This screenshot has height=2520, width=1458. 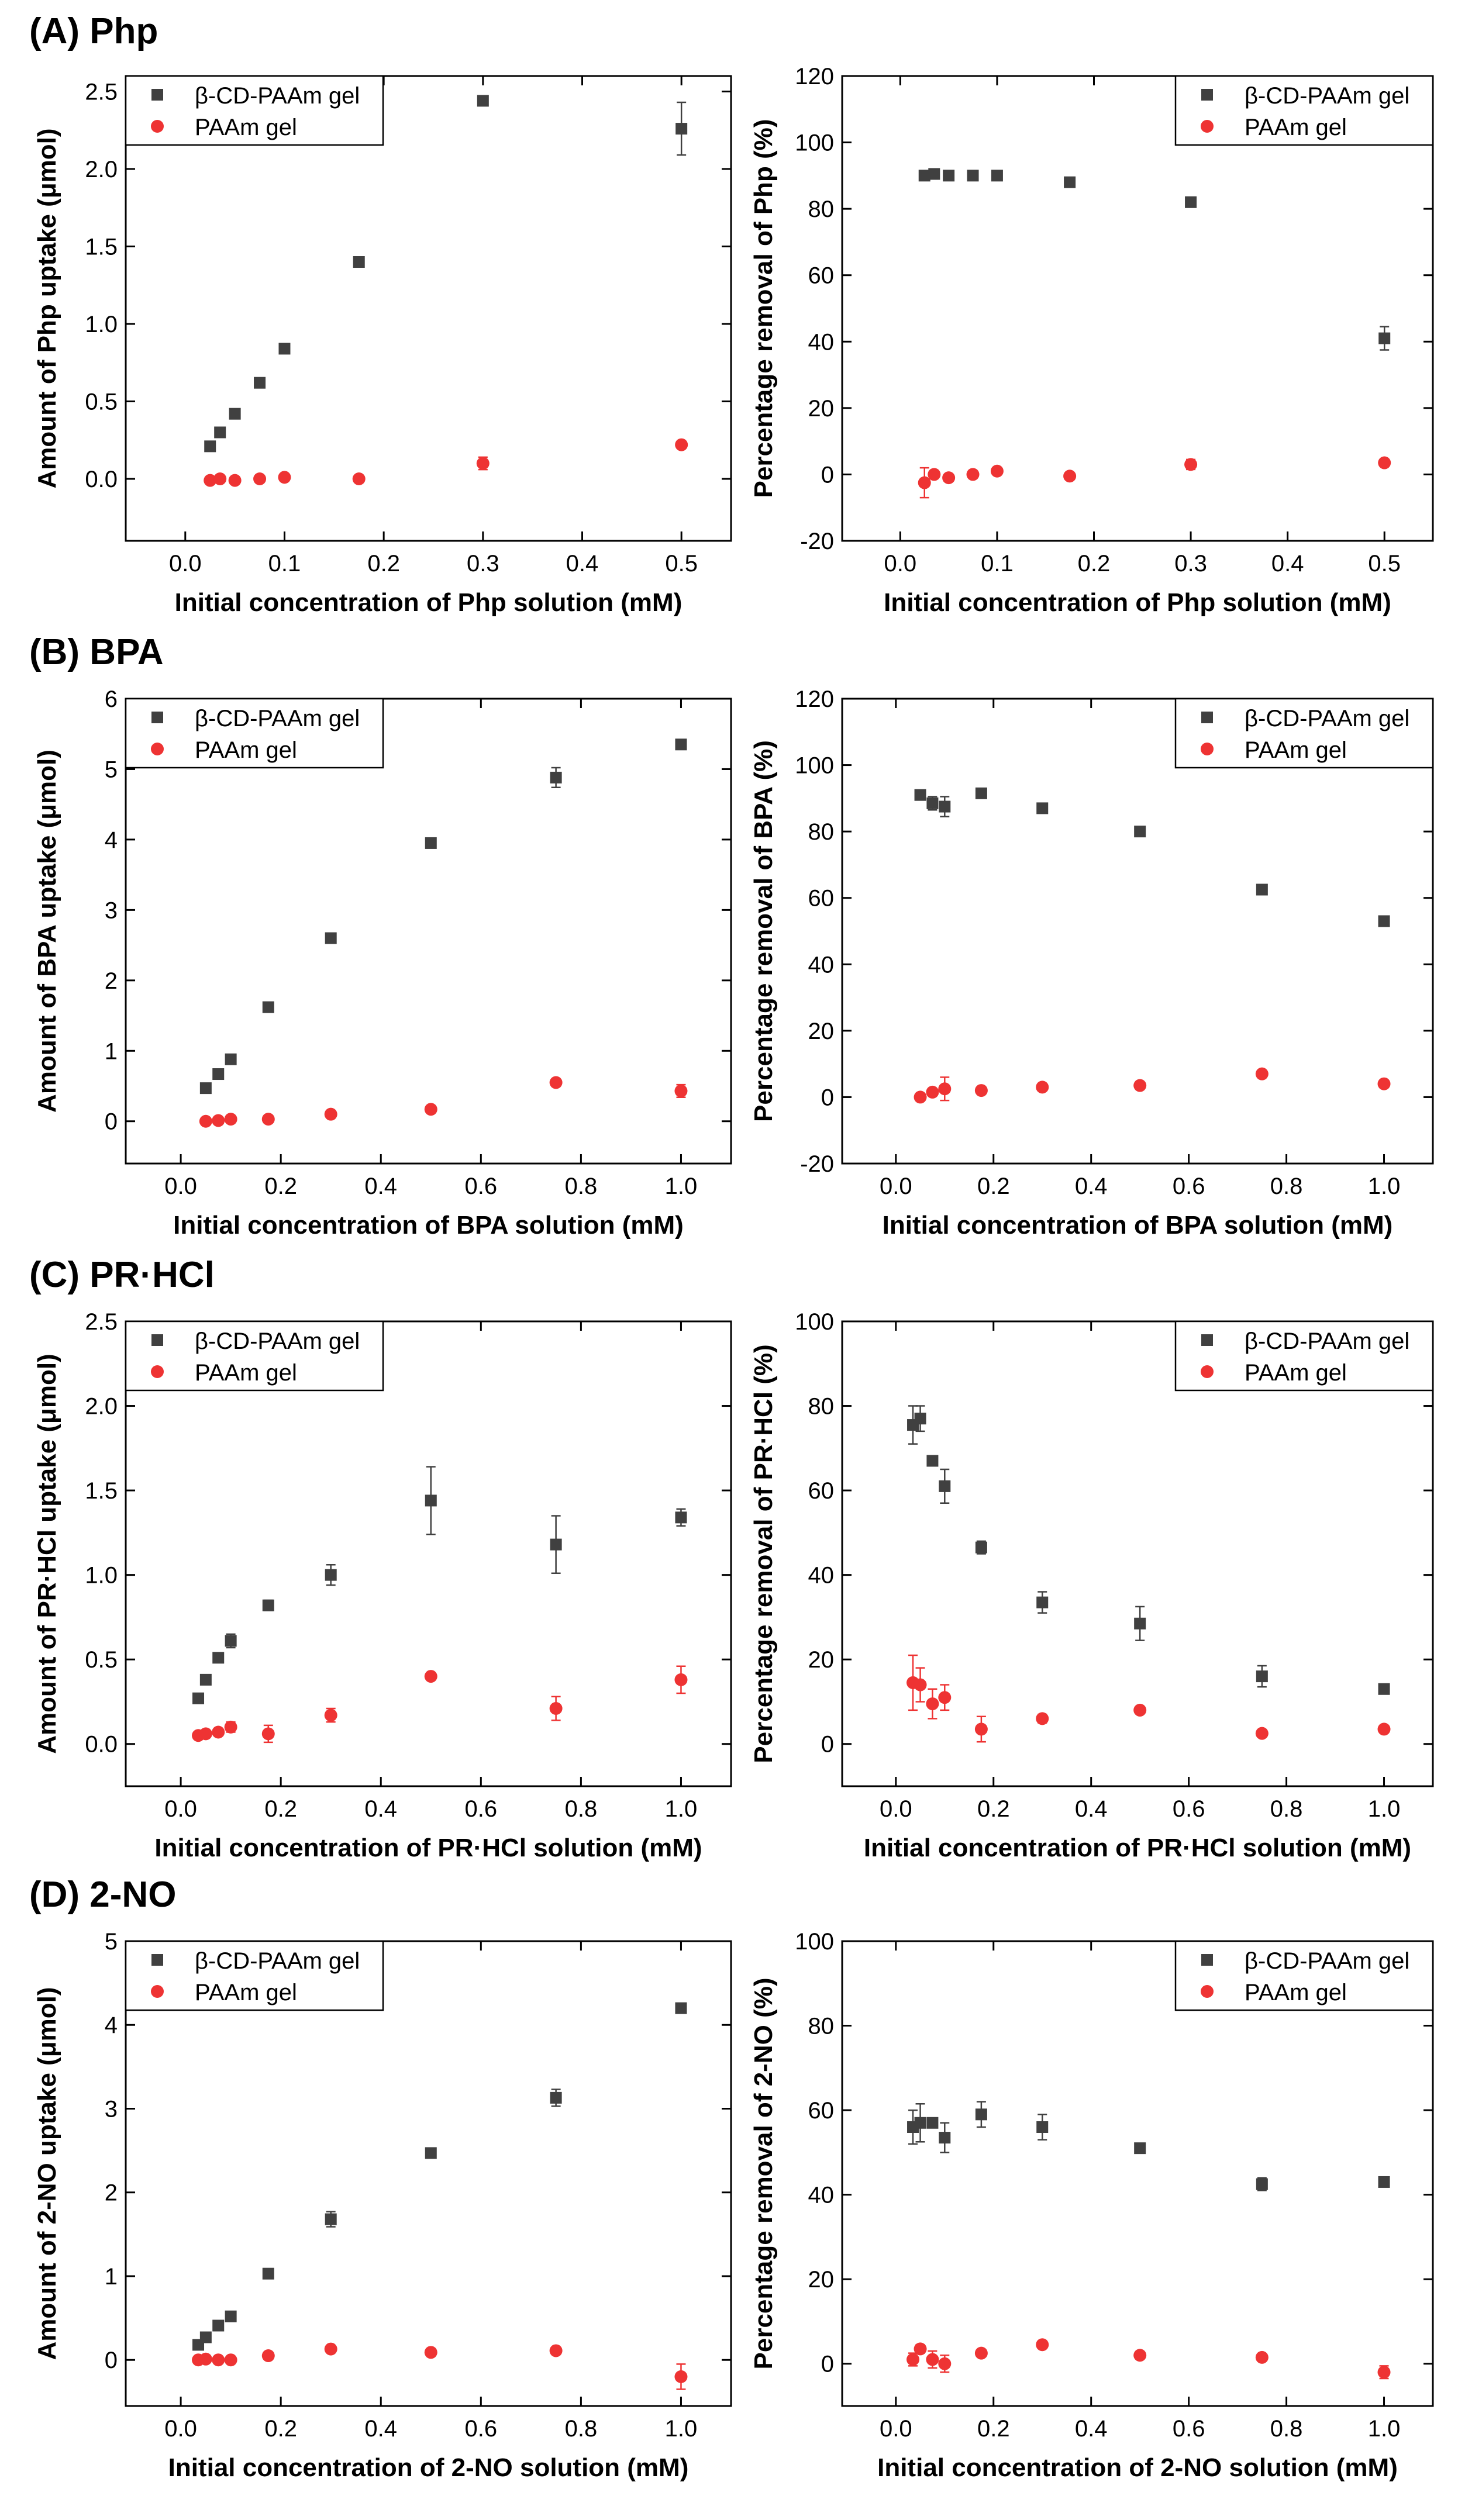 What do you see at coordinates (764, 2174) in the screenshot?
I see `y-axis-label: Percentage removal of 2-NO (%)` at bounding box center [764, 2174].